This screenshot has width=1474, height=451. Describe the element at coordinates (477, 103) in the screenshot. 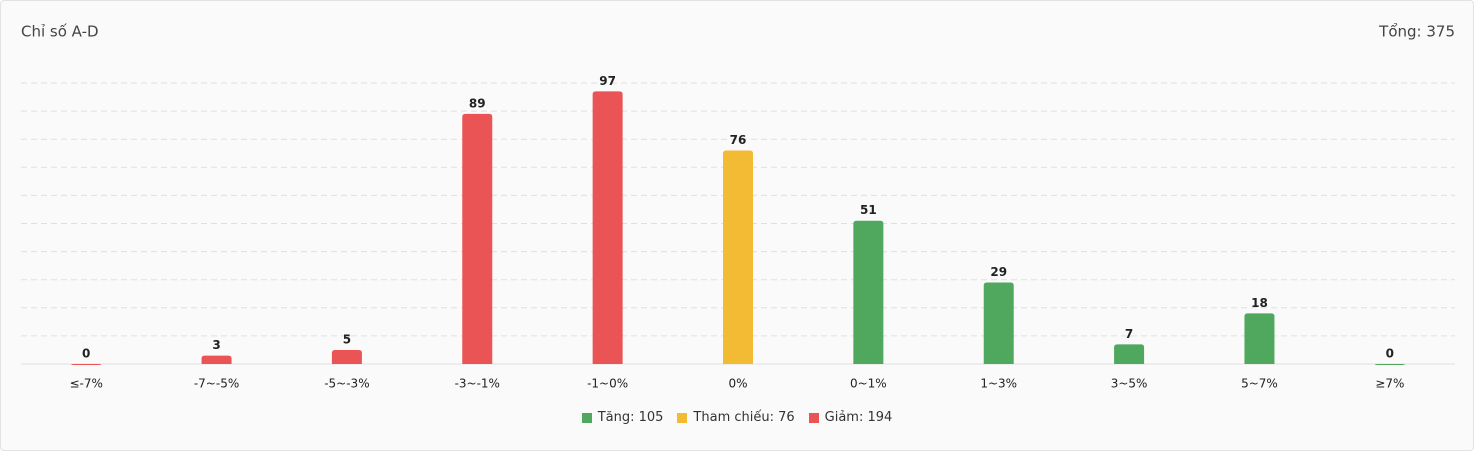

I see `value-label: 89` at that location.